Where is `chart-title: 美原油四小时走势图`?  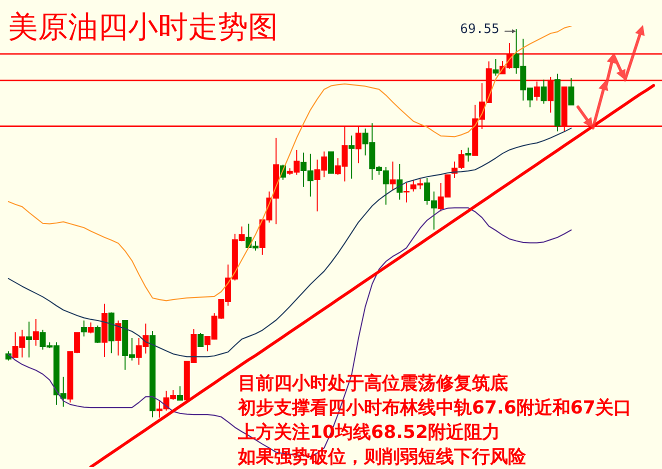 chart-title: 美原油四小时走势图 is located at coordinates (143, 28).